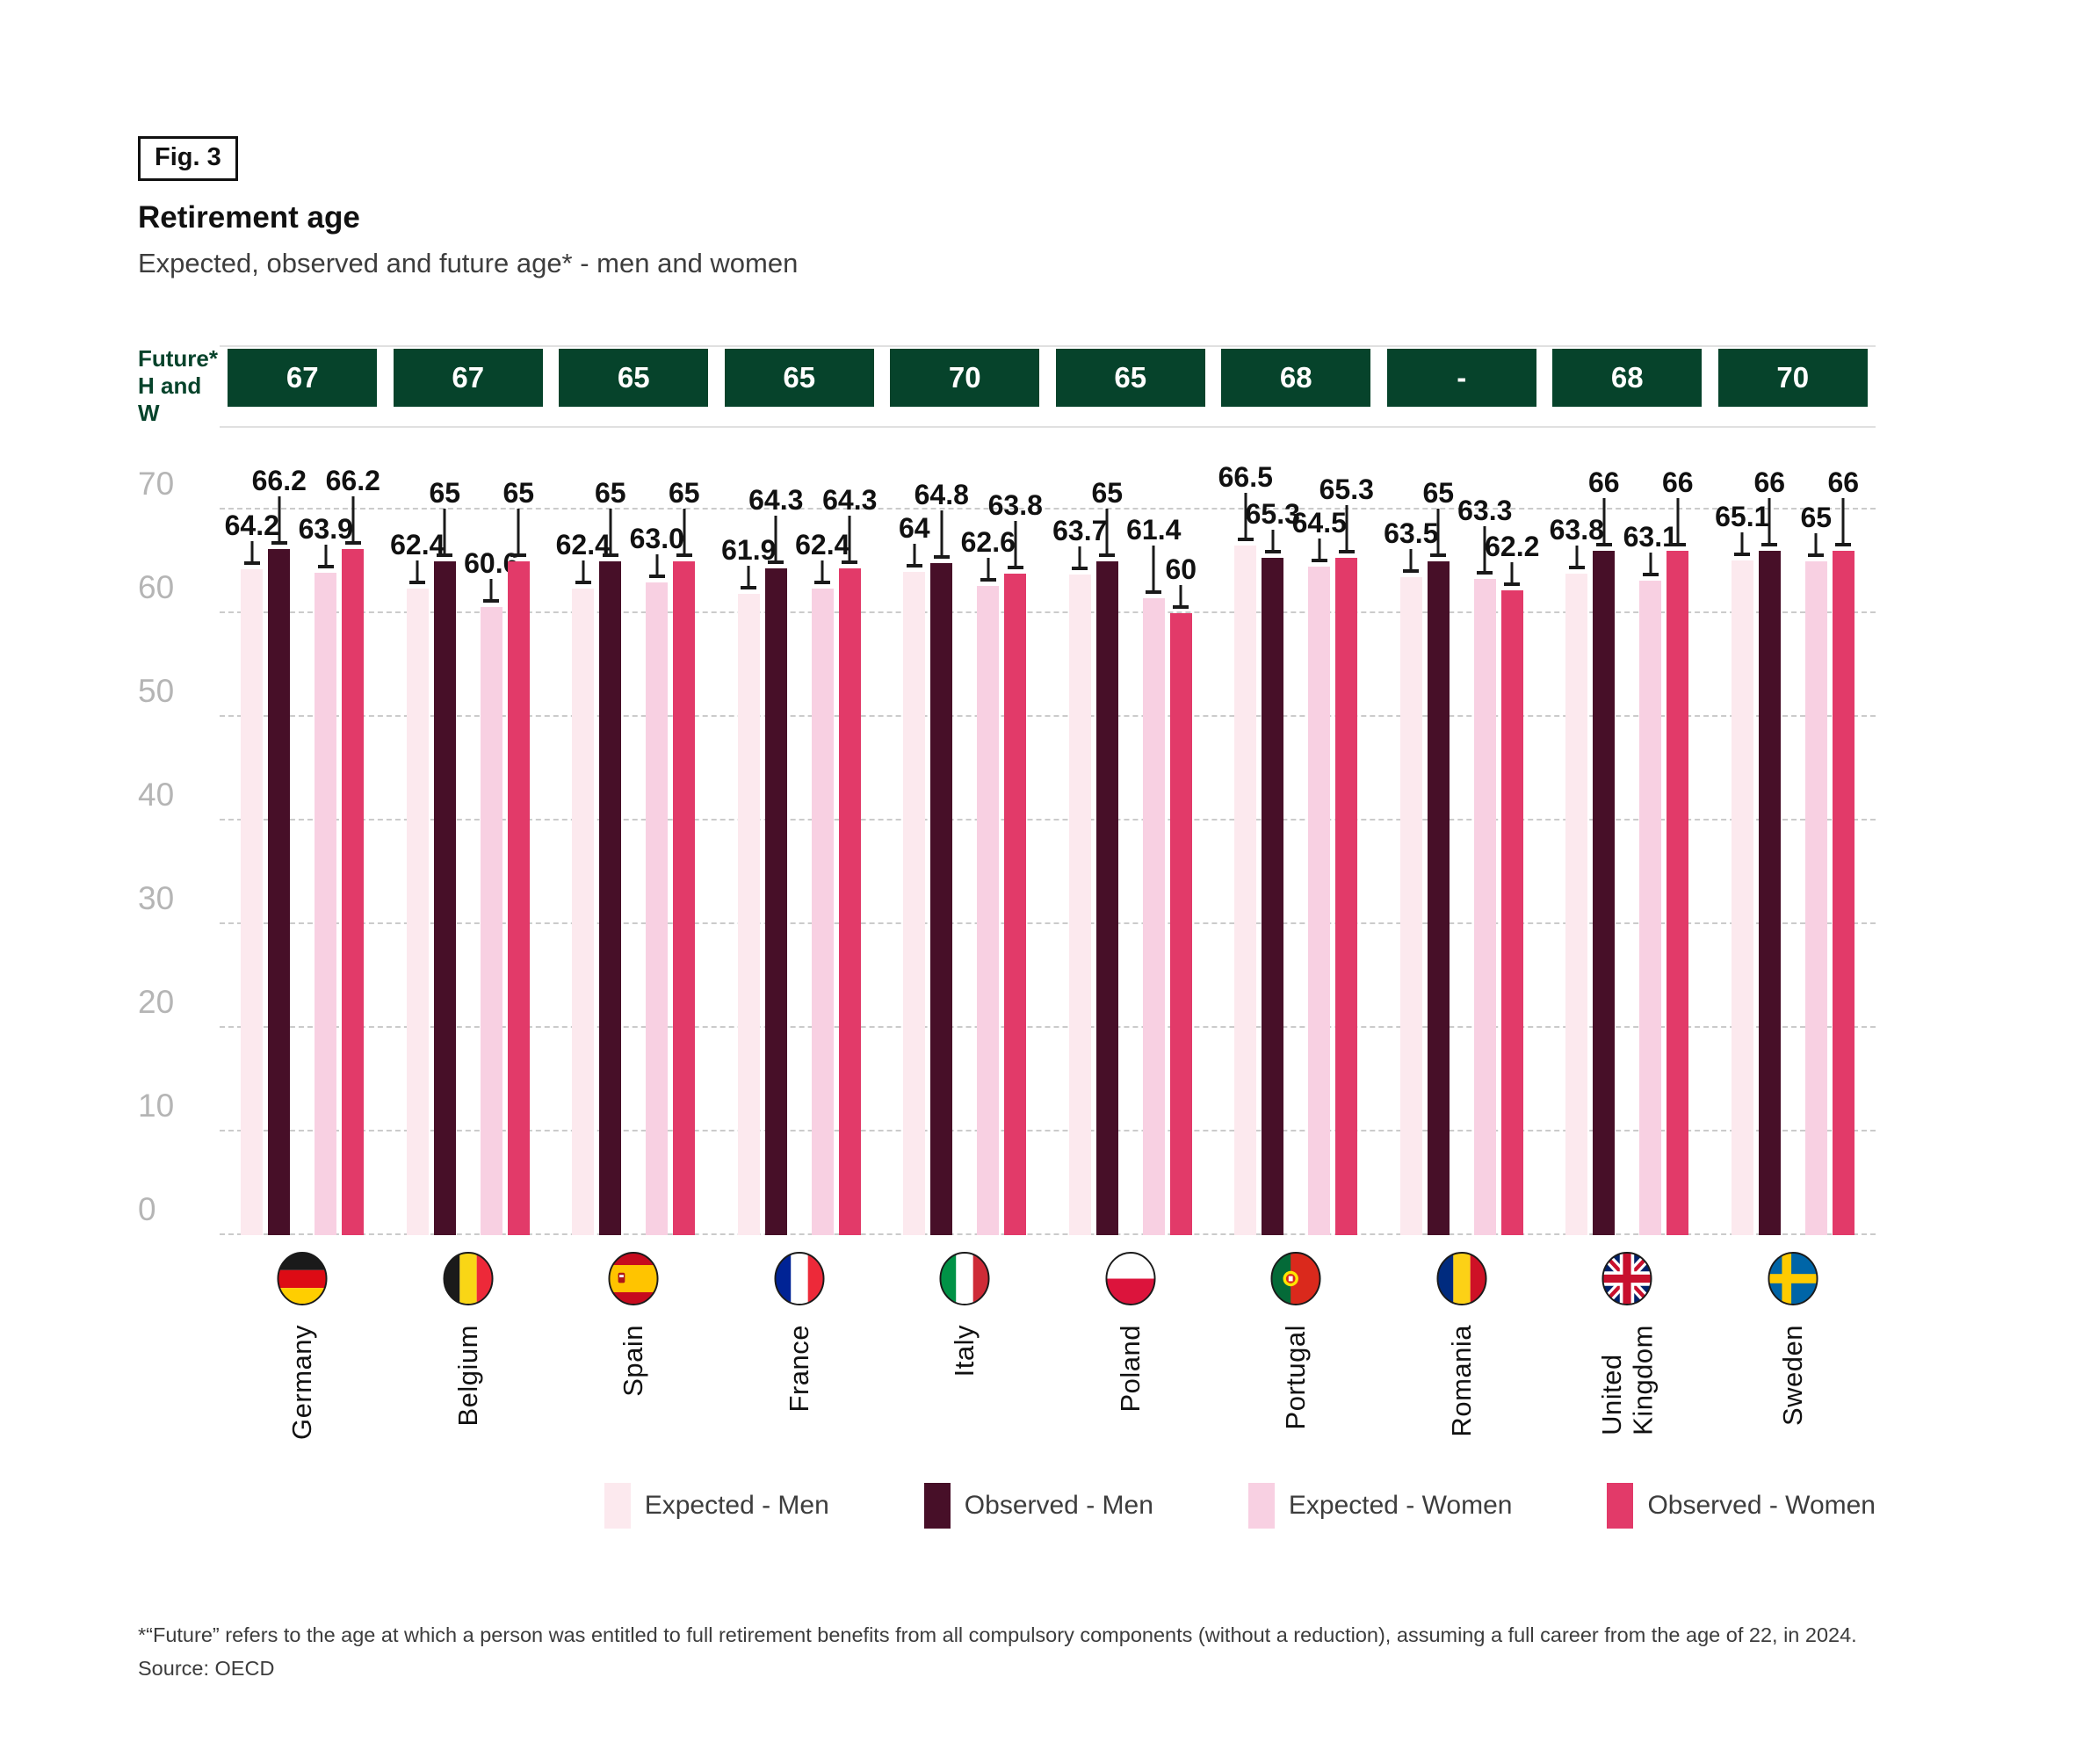 The width and height of the screenshot is (2075, 1764). I want to click on value-label-observed-women-spain: 65, so click(684, 493).